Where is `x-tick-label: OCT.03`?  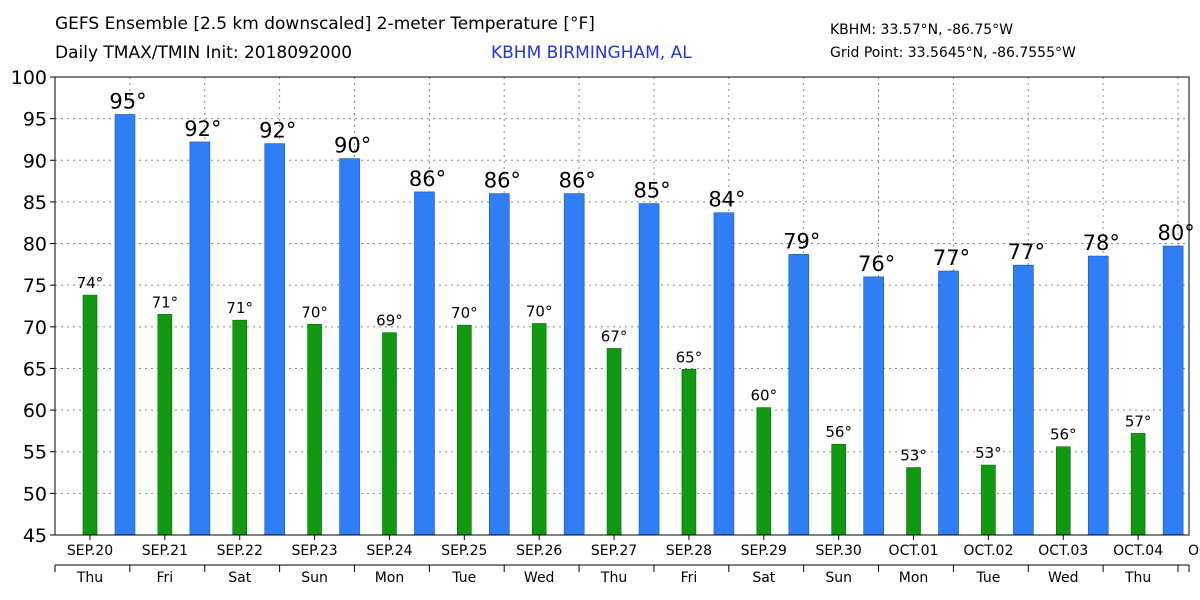 x-tick-label: OCT.03 is located at coordinates (1063, 551).